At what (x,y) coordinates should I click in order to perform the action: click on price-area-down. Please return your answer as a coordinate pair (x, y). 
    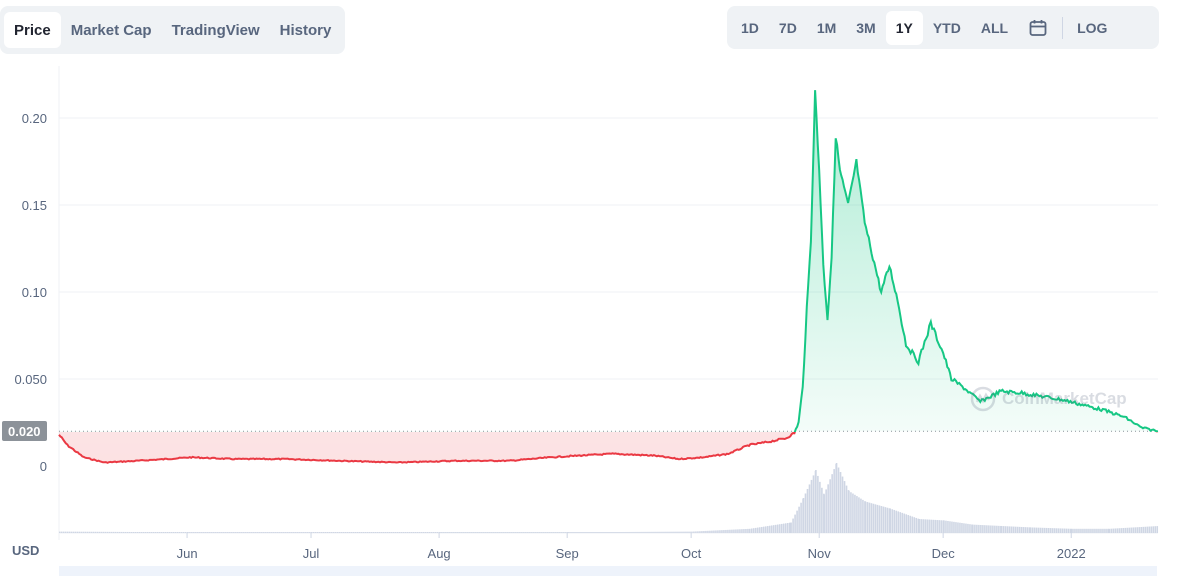
    Looking at the image, I should click on (427, 447).